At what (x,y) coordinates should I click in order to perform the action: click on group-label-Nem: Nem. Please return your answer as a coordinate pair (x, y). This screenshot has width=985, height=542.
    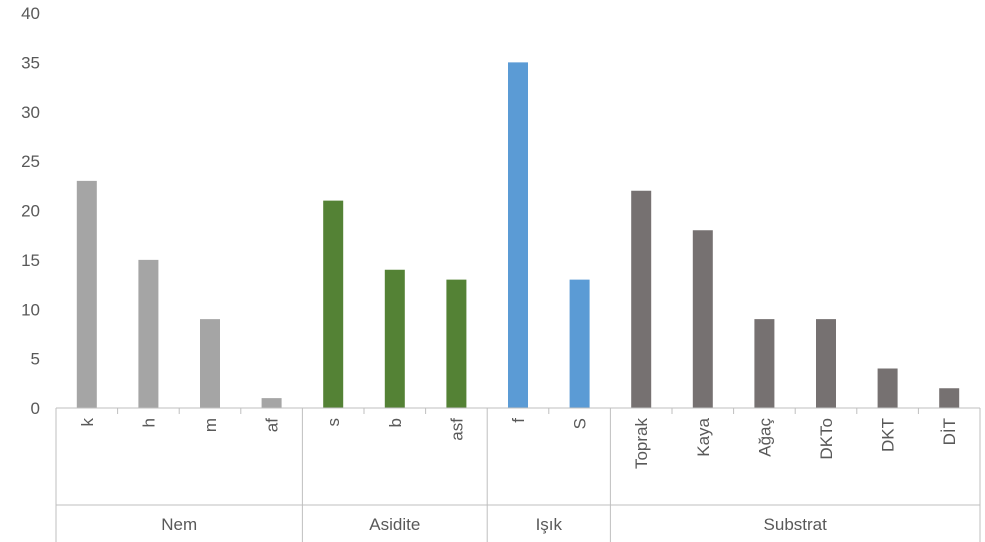
    Looking at the image, I should click on (179, 524).